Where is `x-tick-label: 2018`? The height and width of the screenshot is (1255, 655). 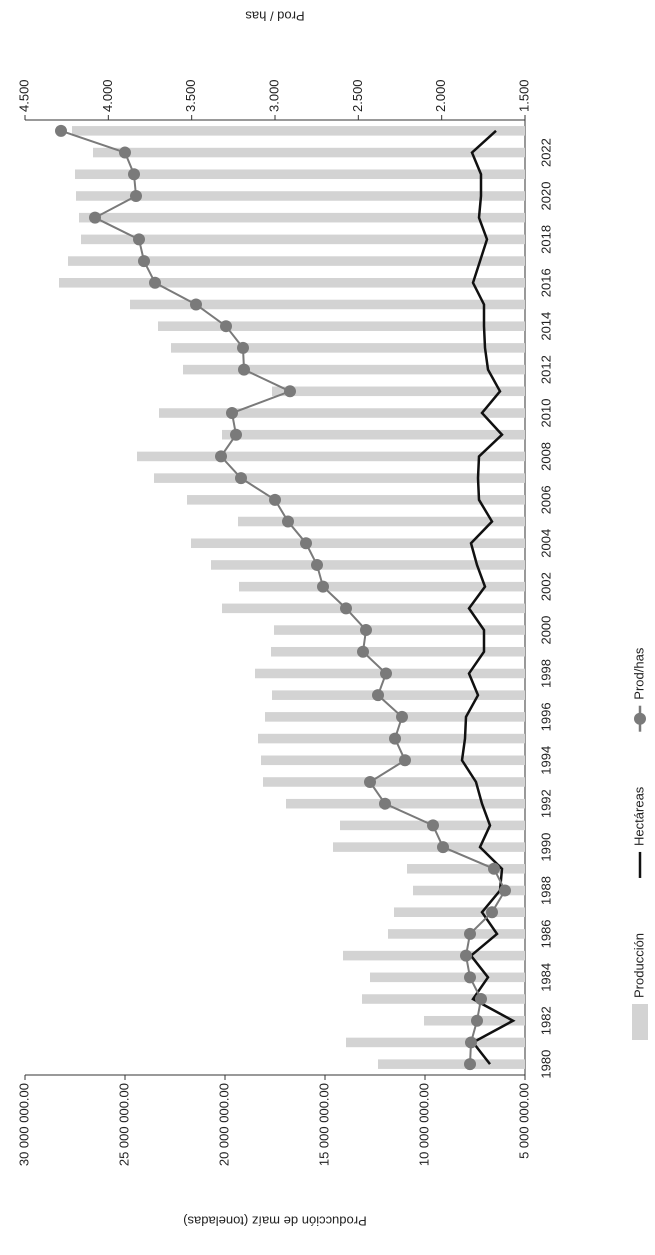
x-tick-label: 2018 is located at coordinates (545, 239).